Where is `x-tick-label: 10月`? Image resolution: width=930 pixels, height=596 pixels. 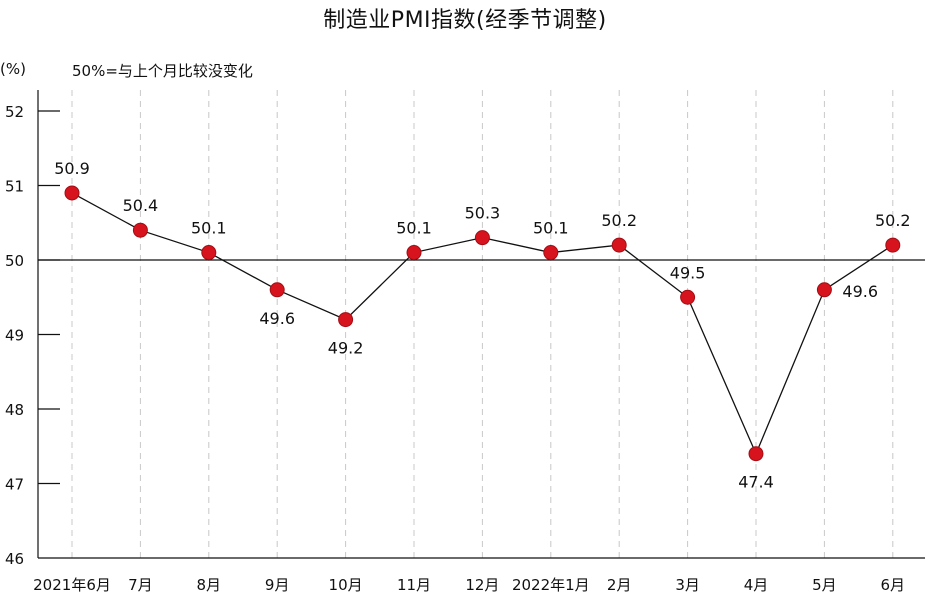
x-tick-label: 10月 is located at coordinates (346, 585).